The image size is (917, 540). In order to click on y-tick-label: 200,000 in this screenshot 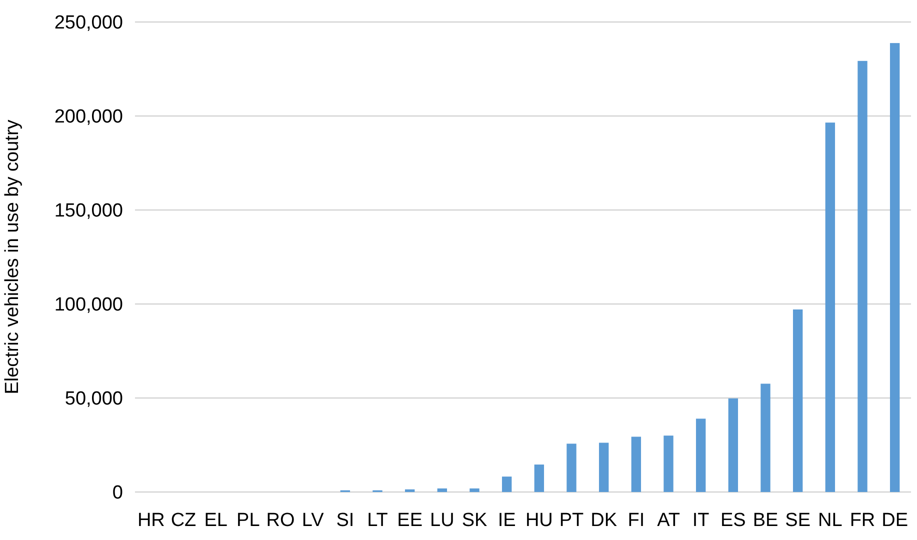, I will do `click(88, 117)`.